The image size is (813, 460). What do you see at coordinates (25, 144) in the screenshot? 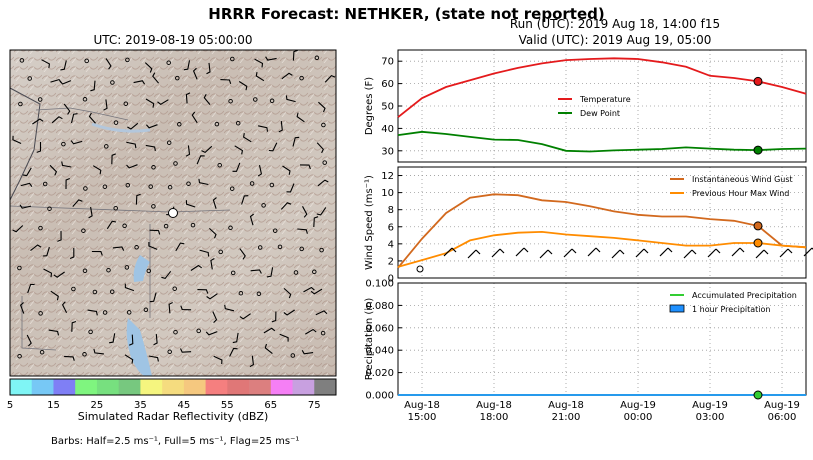
I see `state-border` at bounding box center [25, 144].